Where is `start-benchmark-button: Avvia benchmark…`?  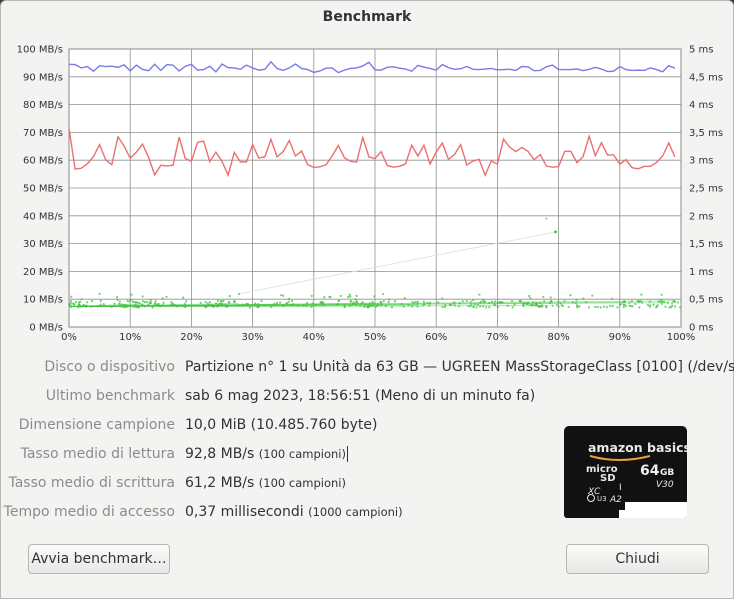 start-benchmark-button: Avvia benchmark… is located at coordinates (99, 559).